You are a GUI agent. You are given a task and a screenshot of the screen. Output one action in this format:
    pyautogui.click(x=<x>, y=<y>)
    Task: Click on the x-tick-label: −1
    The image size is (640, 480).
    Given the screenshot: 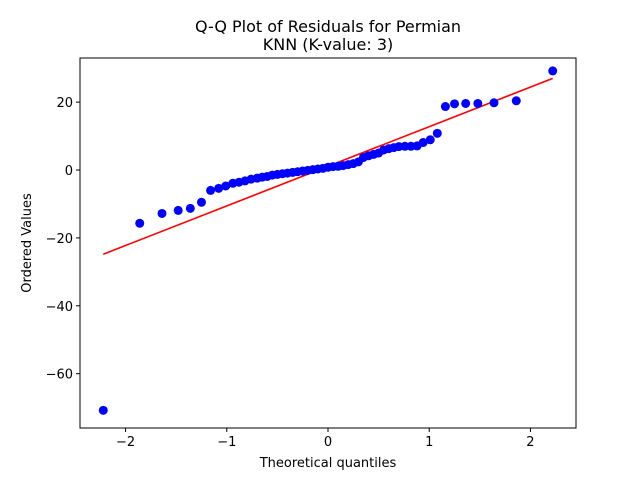 What is the action you would take?
    pyautogui.click(x=226, y=442)
    